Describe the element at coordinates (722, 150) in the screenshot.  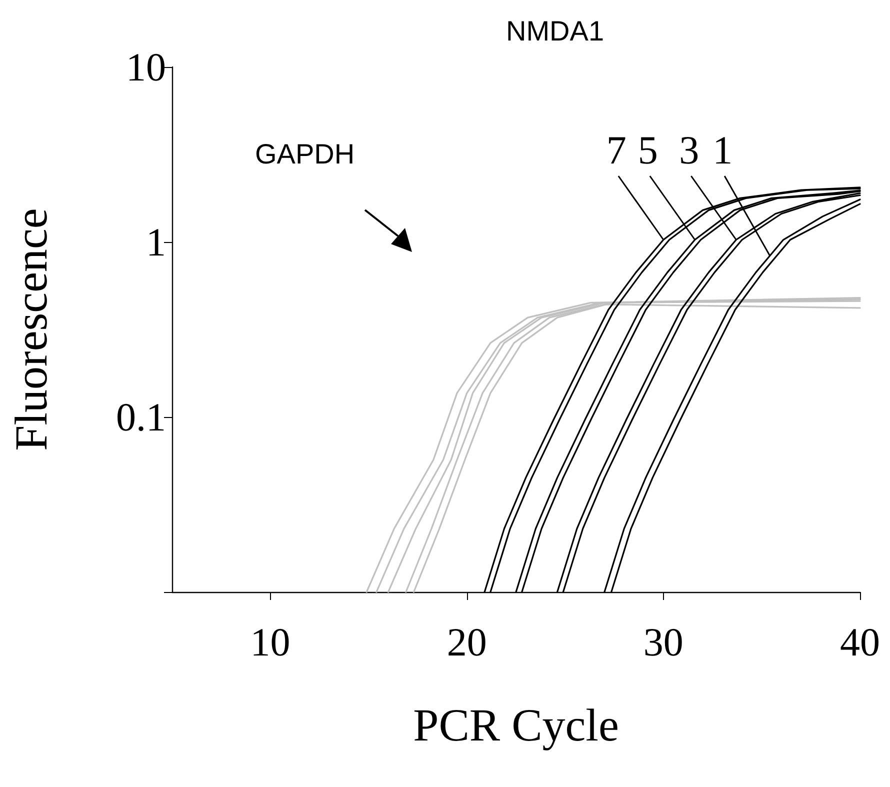
I see `annotation: 1` at that location.